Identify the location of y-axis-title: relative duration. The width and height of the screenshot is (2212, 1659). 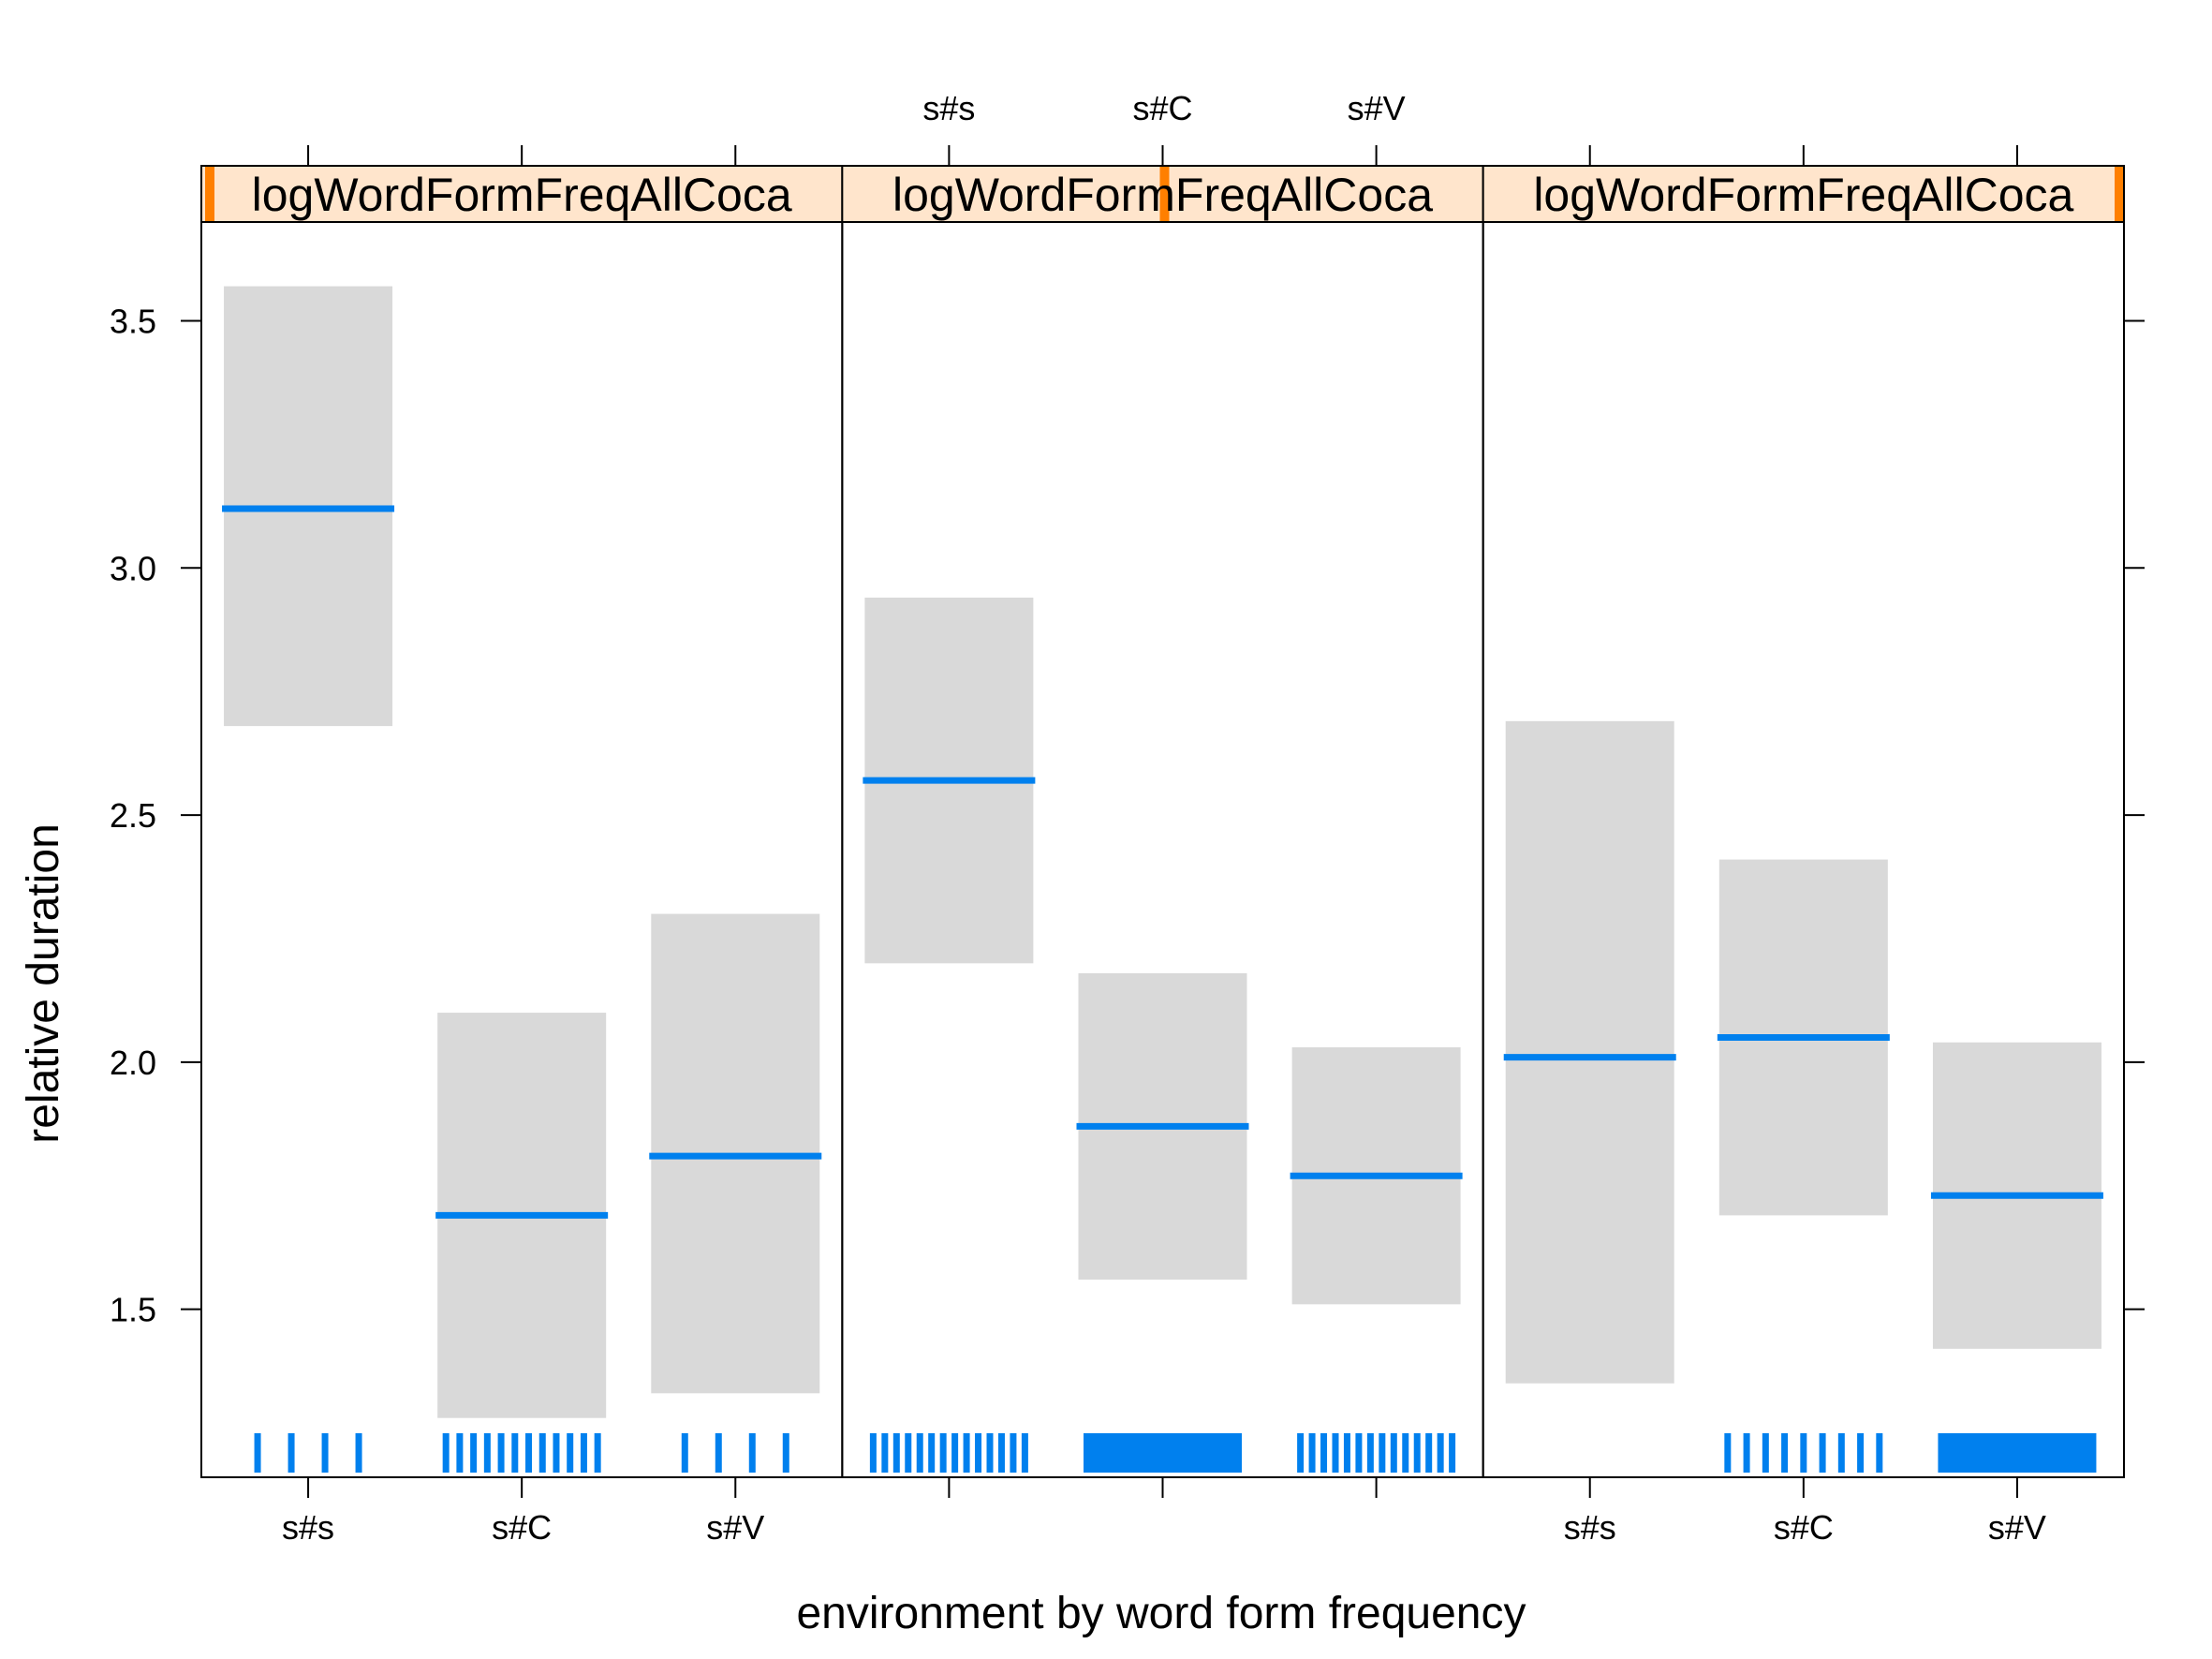
(44, 984).